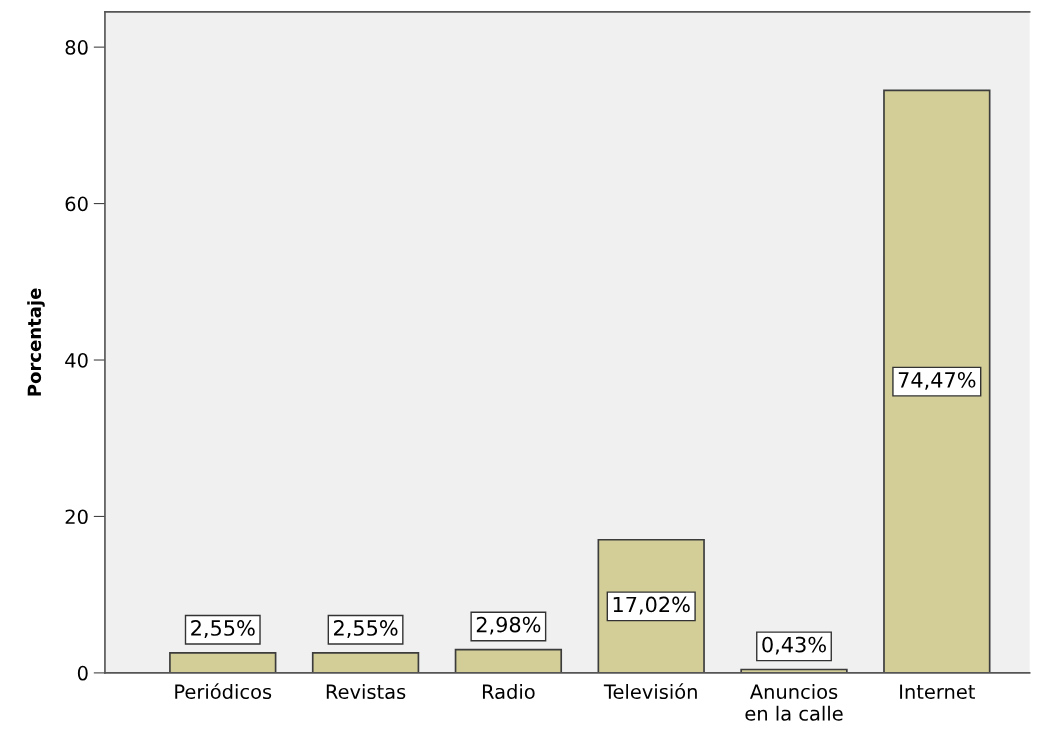 The image size is (1039, 746). What do you see at coordinates (76, 47) in the screenshot?
I see `y-tick-label: 80` at bounding box center [76, 47].